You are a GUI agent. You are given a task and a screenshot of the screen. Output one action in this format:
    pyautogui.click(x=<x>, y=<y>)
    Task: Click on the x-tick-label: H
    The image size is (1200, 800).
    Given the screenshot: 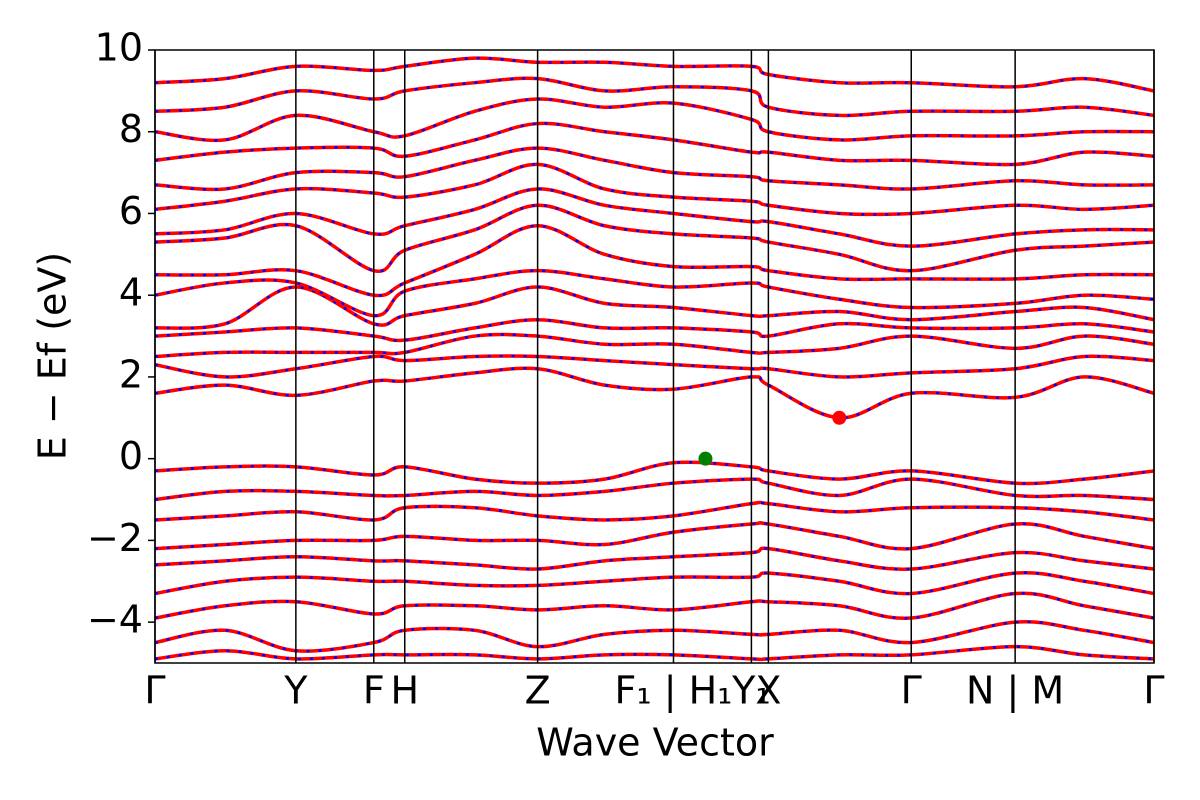 What is the action you would take?
    pyautogui.click(x=404, y=691)
    